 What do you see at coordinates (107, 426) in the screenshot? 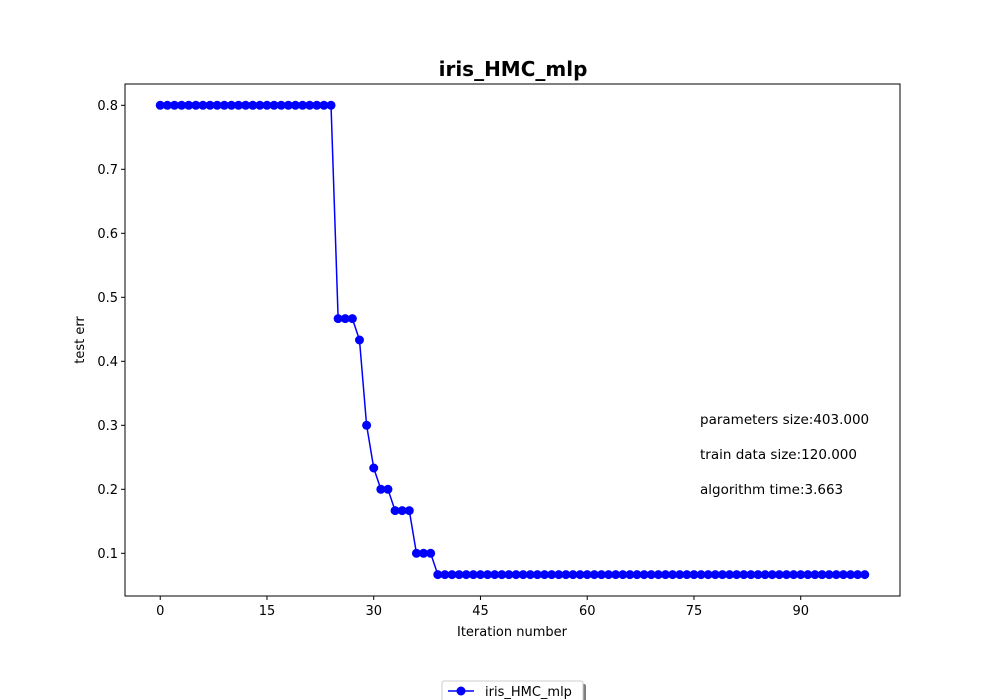
I see `y-tick-label: 0.3` at bounding box center [107, 426].